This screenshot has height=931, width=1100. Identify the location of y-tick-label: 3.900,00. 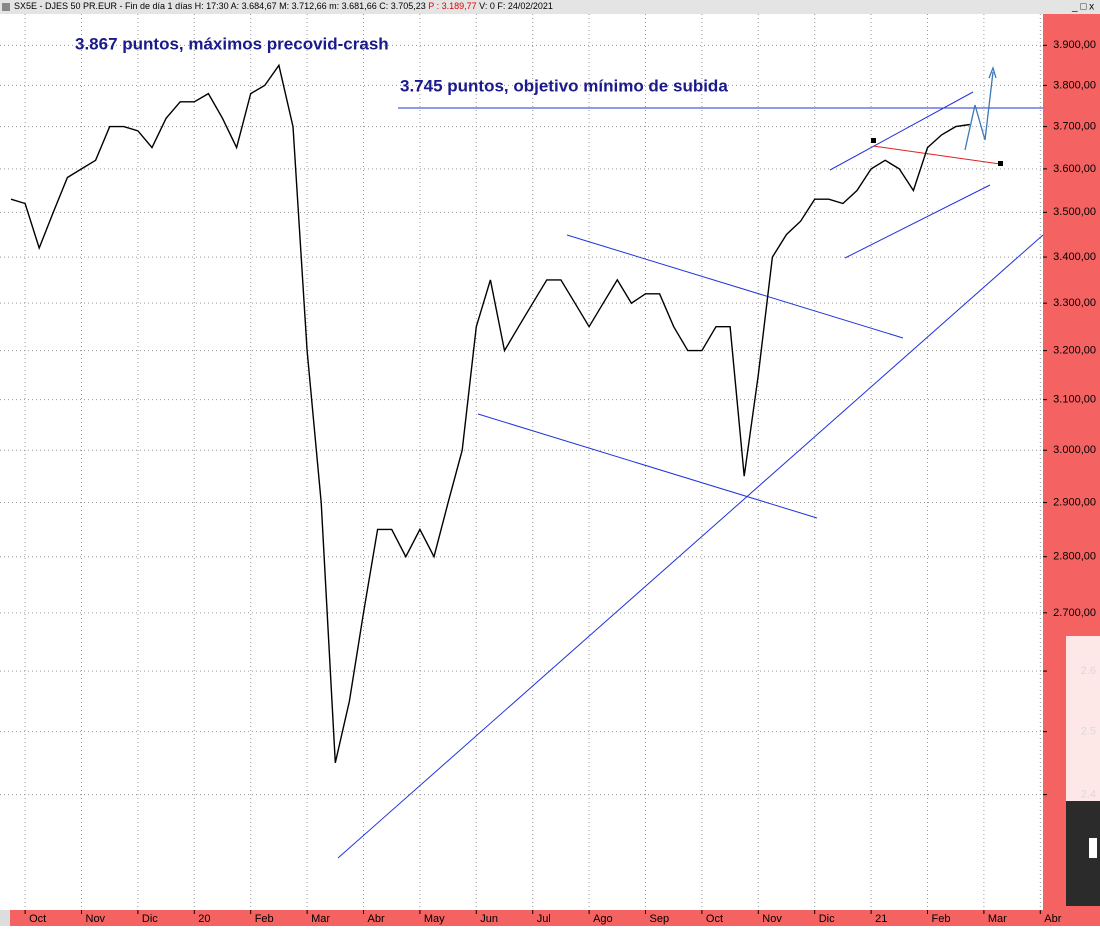
(1074, 45).